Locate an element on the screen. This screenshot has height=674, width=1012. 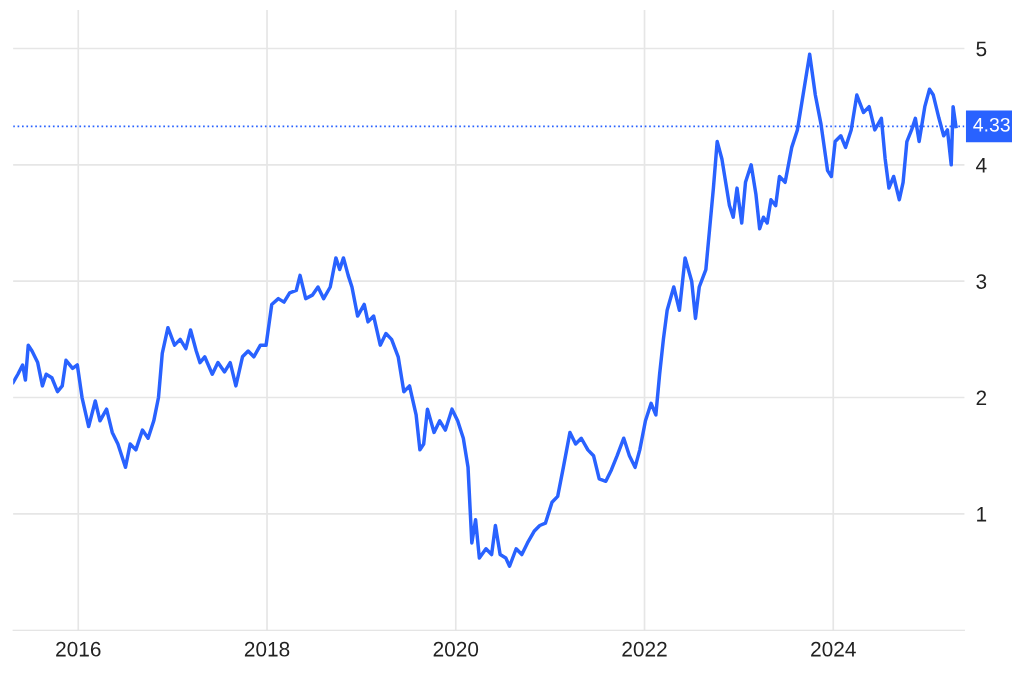
x-tick-label: 2020 is located at coordinates (456, 649).